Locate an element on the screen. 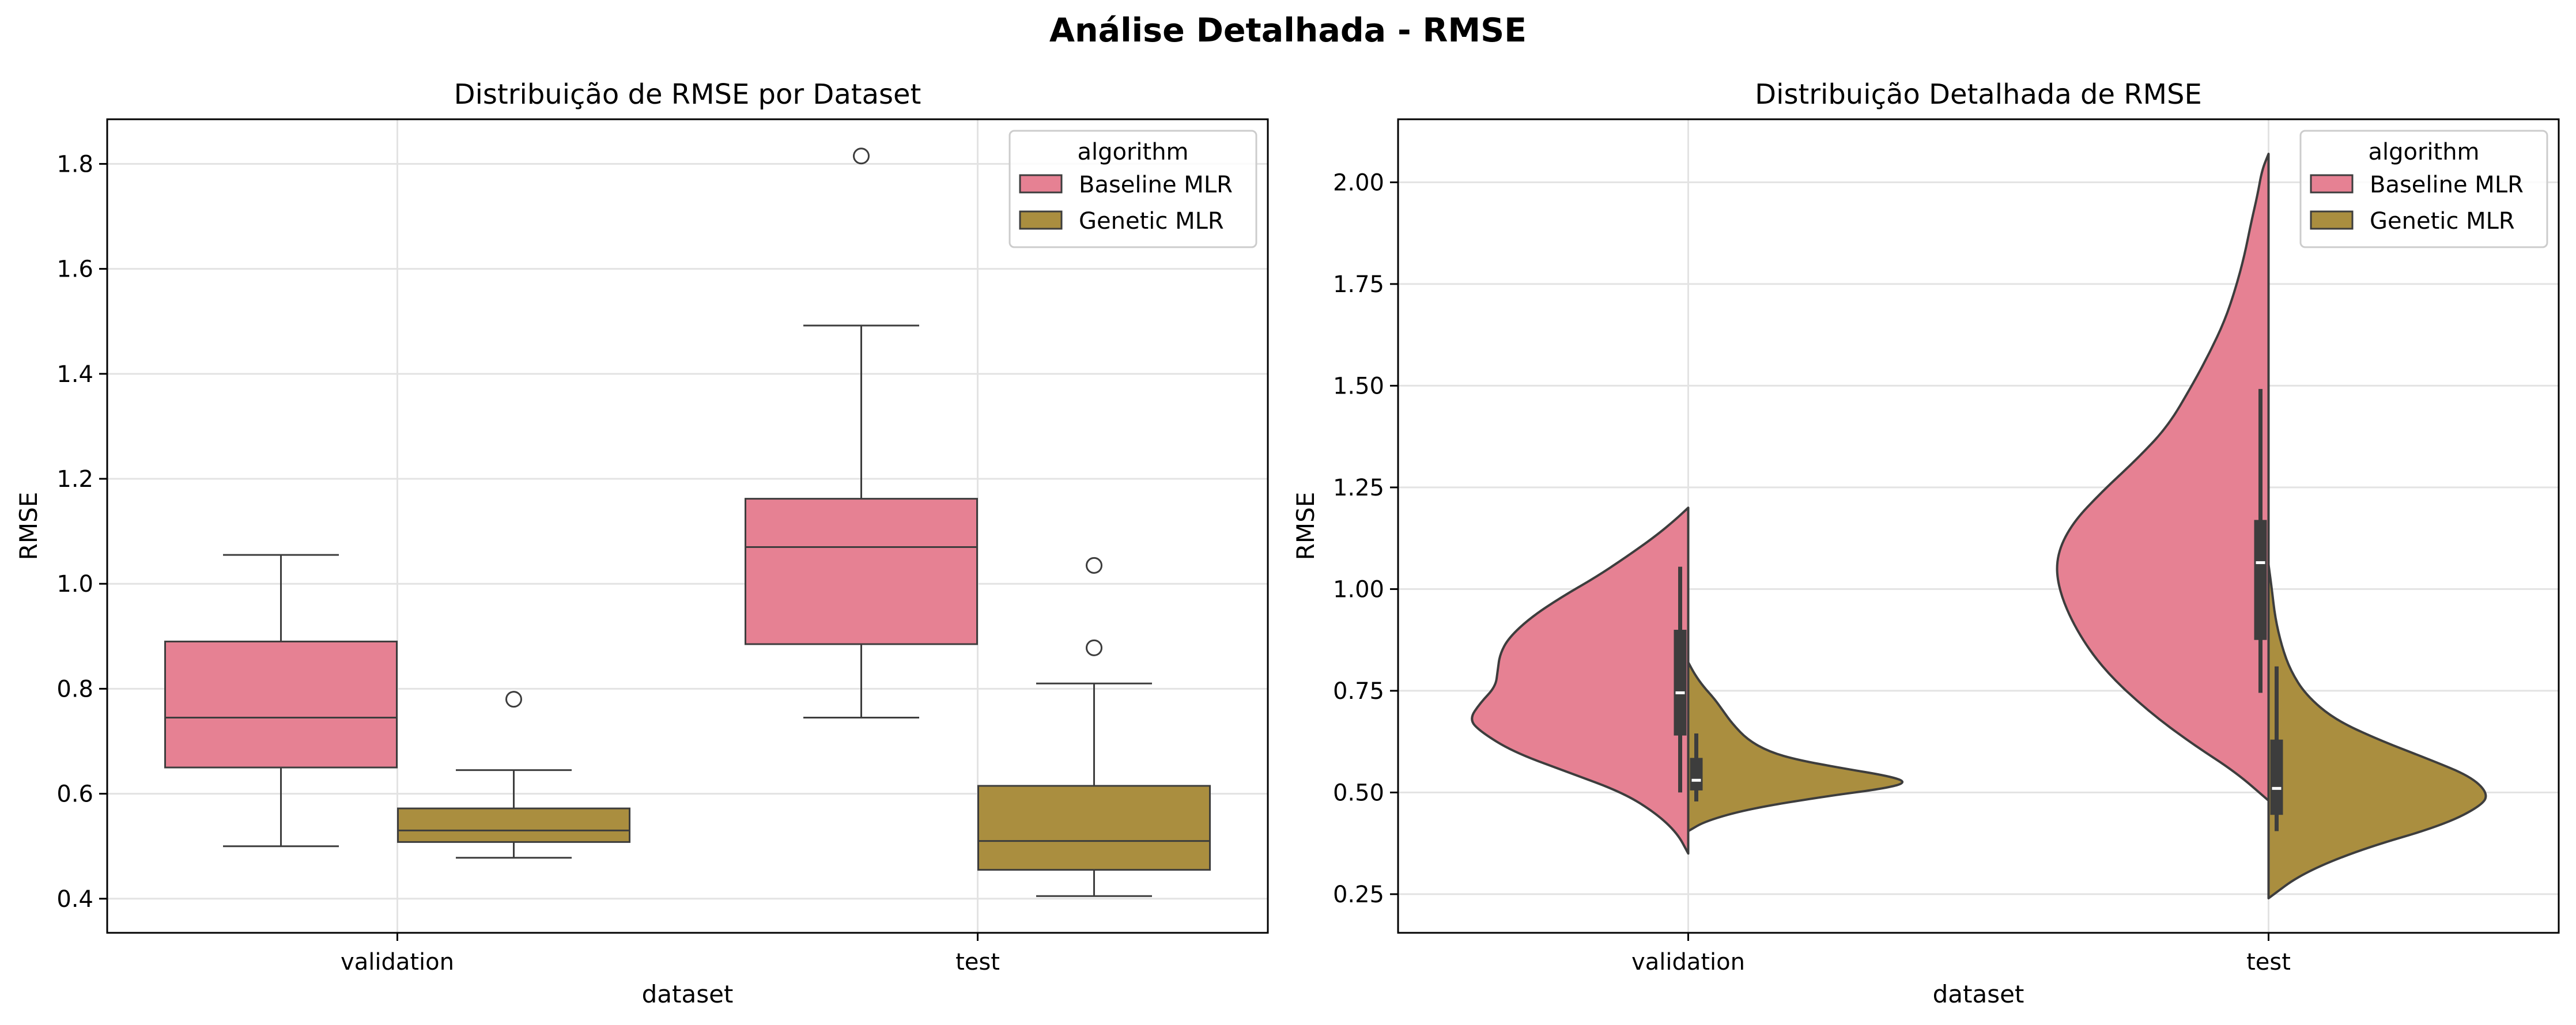 The image size is (2576, 1025). violin-baseline-mlr-validation is located at coordinates (1580, 680).